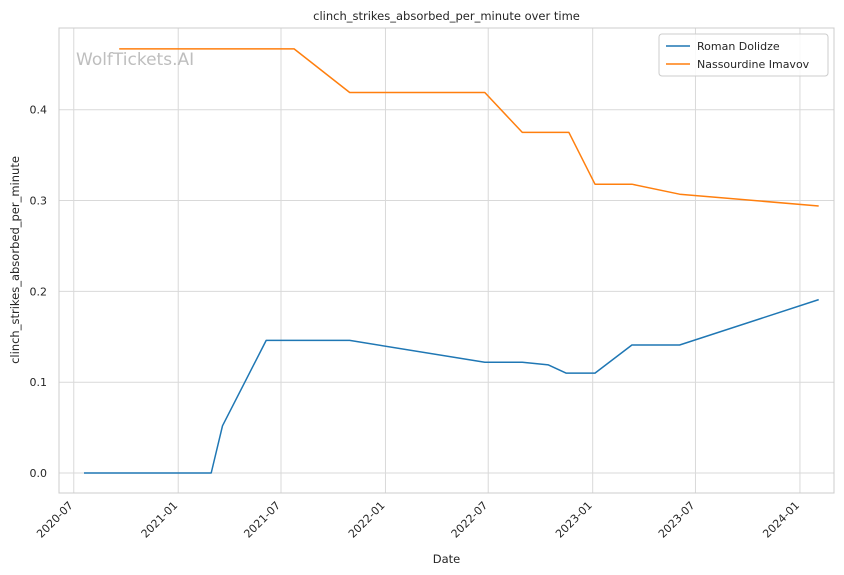  Describe the element at coordinates (367, 520) in the screenshot. I see `x-tick-label: 2022-01` at that location.